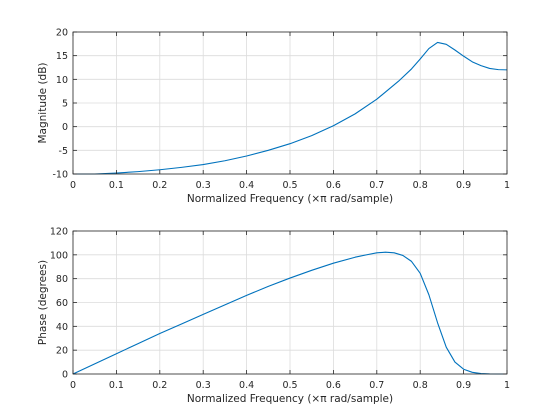 The height and width of the screenshot is (420, 560). I want to click on phase-y-axis-label: Phase (degrees), so click(43, 302).